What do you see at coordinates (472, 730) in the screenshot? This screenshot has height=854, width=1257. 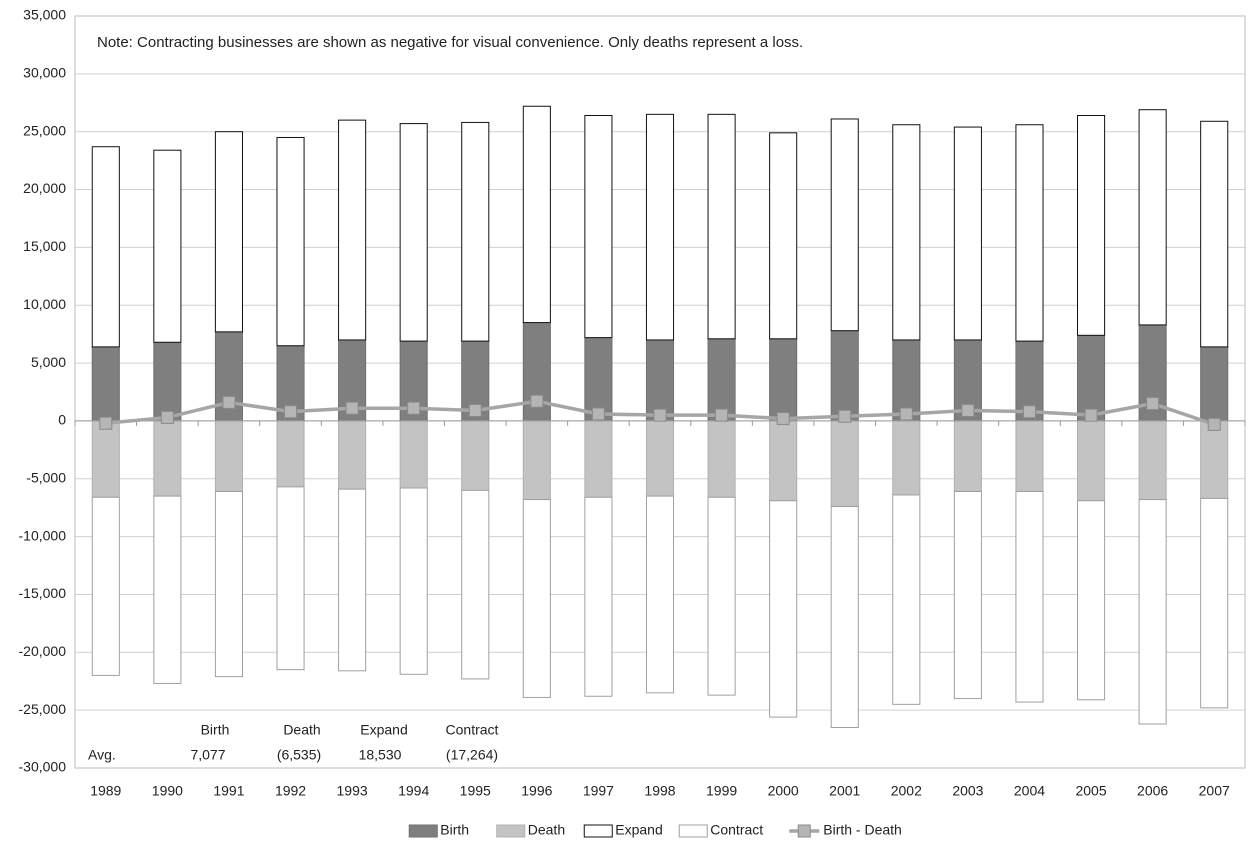 I see `avg-header: Contract` at bounding box center [472, 730].